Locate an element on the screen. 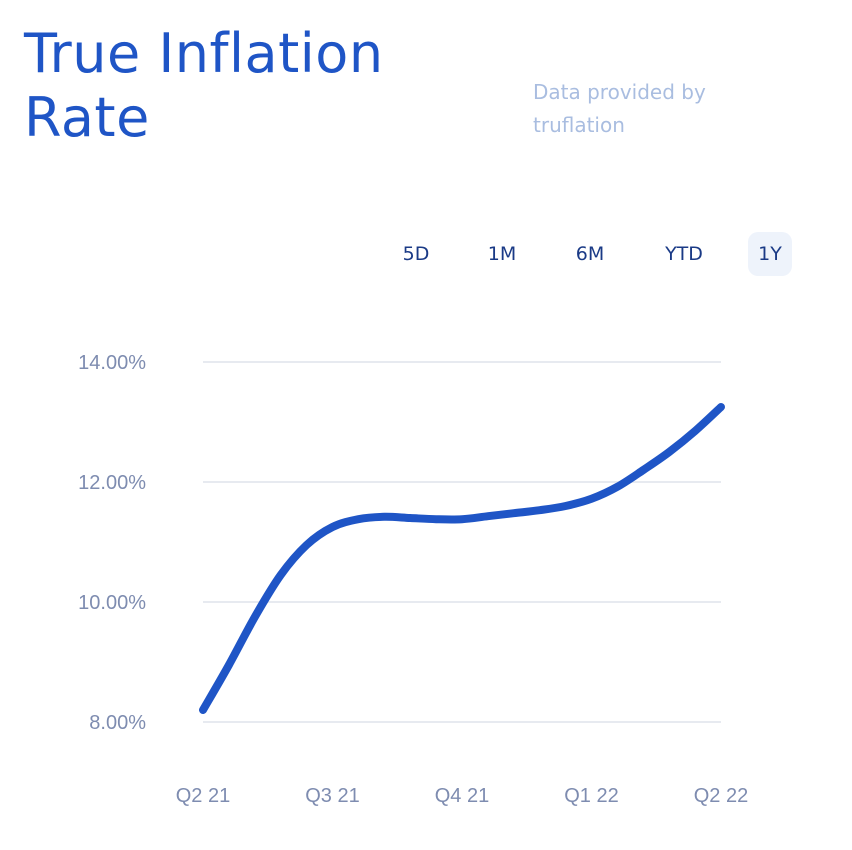  x-axis-ticks: Q2 21 Q3 21 Q4 21 Q1 22 Q2 22 is located at coordinates (462, 796).